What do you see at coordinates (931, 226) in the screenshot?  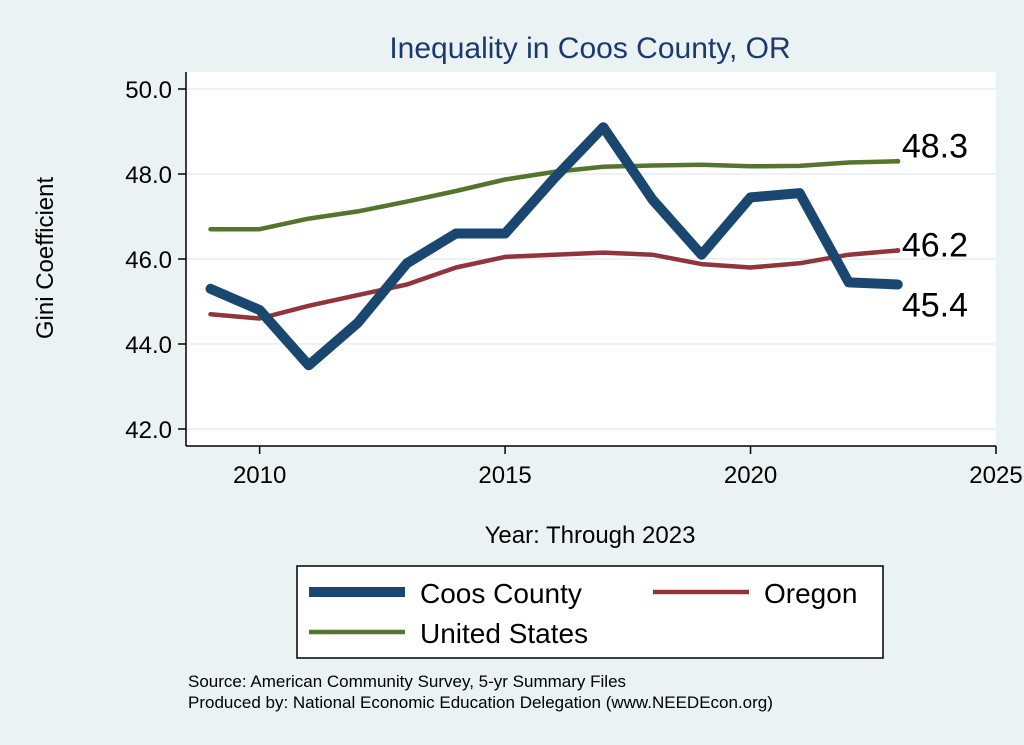 I see `end-labels: 45.4 46.2 48.3` at bounding box center [931, 226].